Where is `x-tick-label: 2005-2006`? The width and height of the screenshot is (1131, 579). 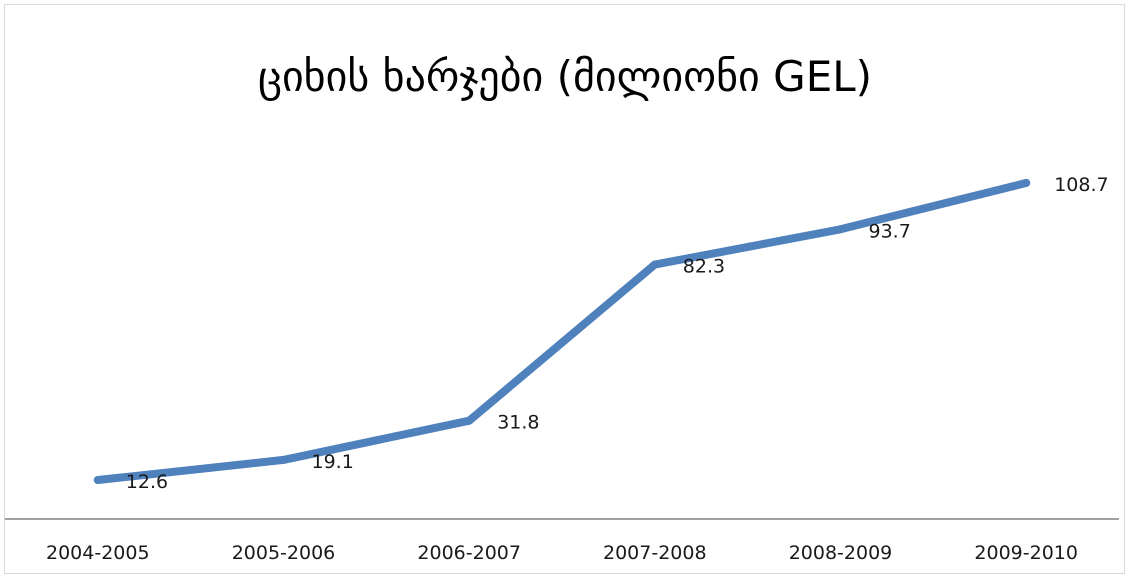
x-tick-label: 2005-2006 is located at coordinates (284, 553).